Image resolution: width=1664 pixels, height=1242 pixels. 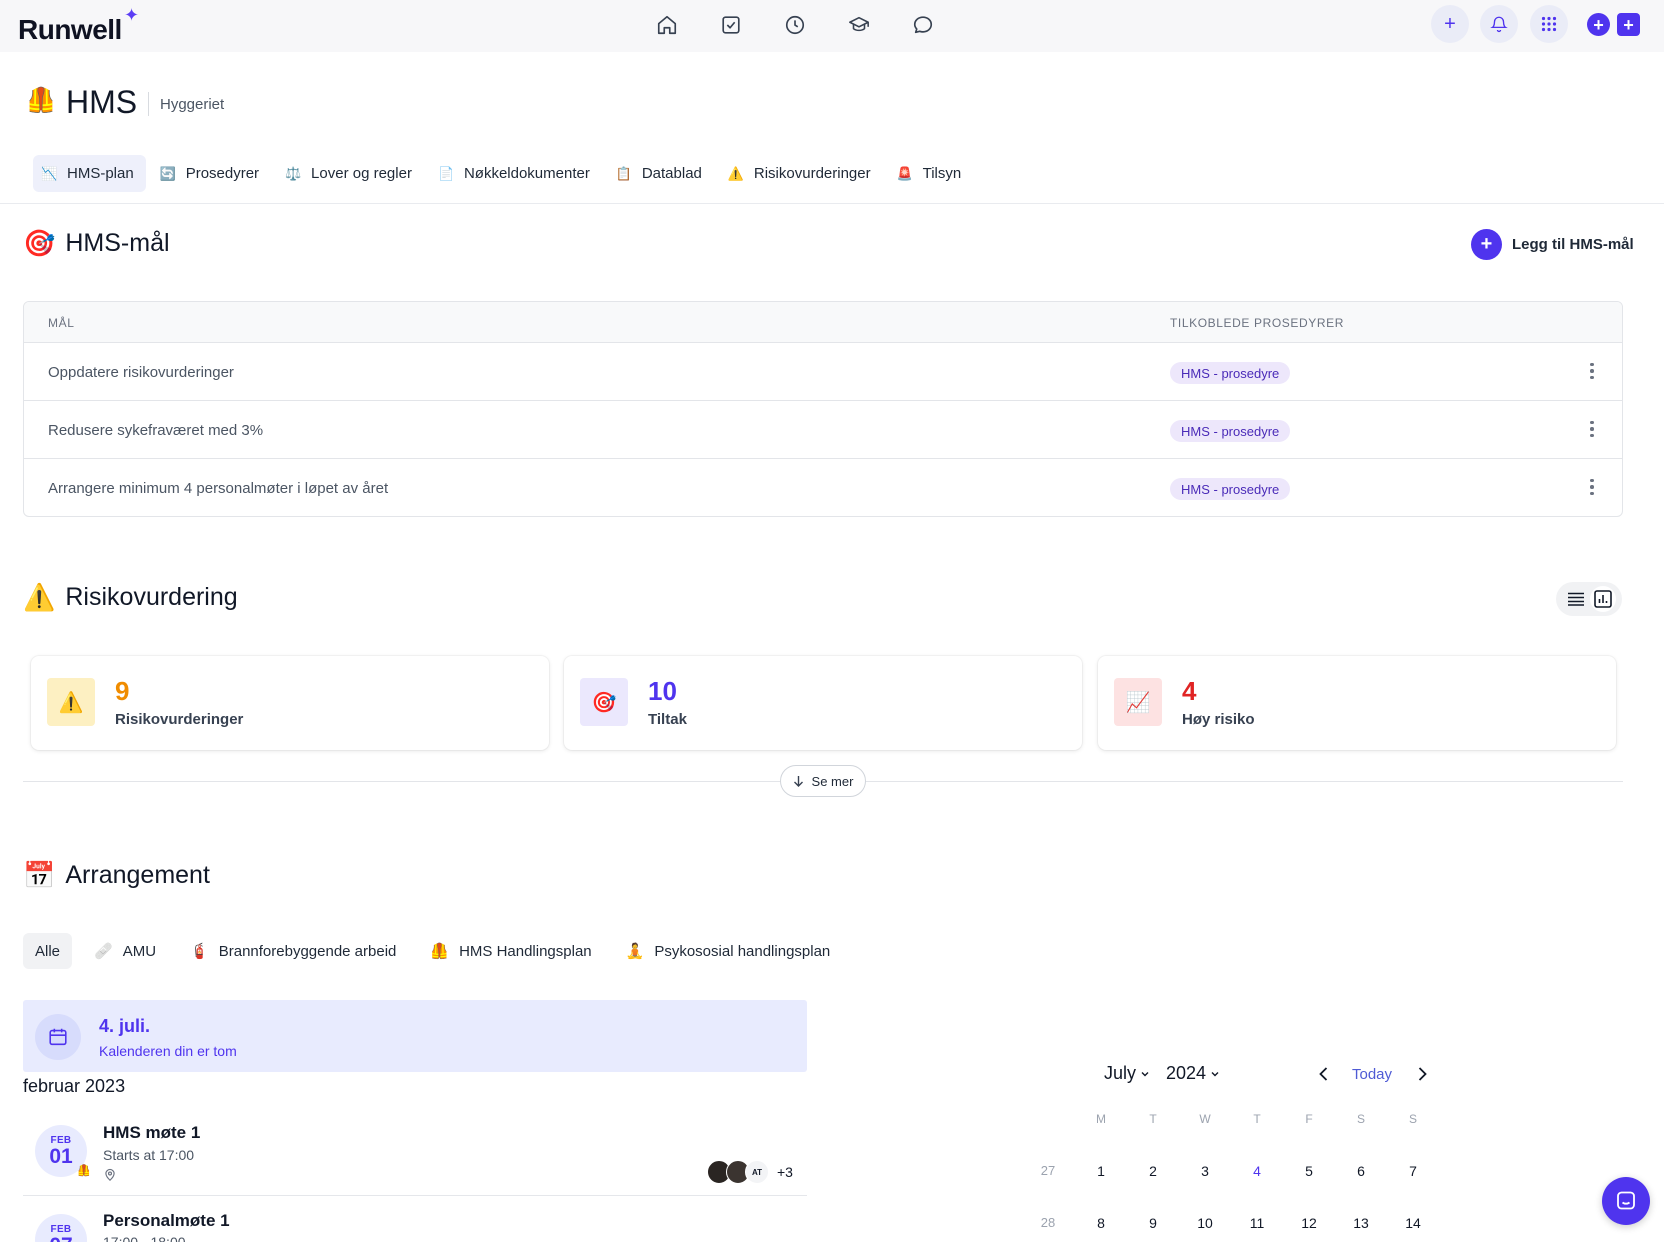 I want to click on clock-icon, so click(x=795, y=25).